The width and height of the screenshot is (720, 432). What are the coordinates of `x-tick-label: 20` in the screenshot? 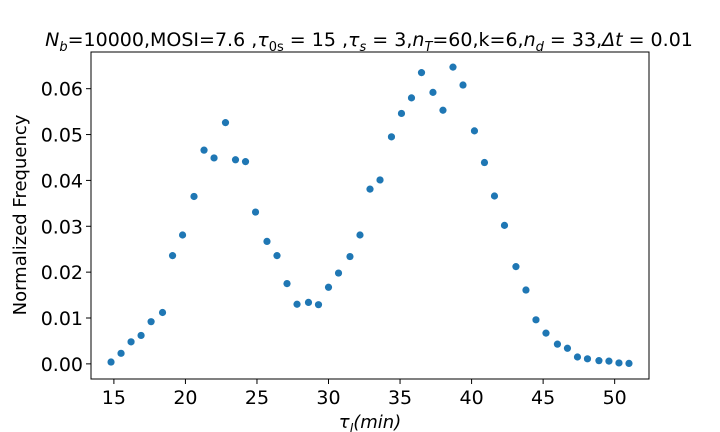 It's located at (185, 398).